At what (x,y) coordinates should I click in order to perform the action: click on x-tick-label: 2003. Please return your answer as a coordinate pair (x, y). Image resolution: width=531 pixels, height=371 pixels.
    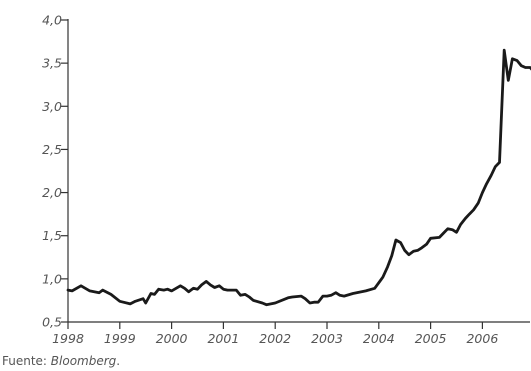
    Looking at the image, I should click on (327, 338).